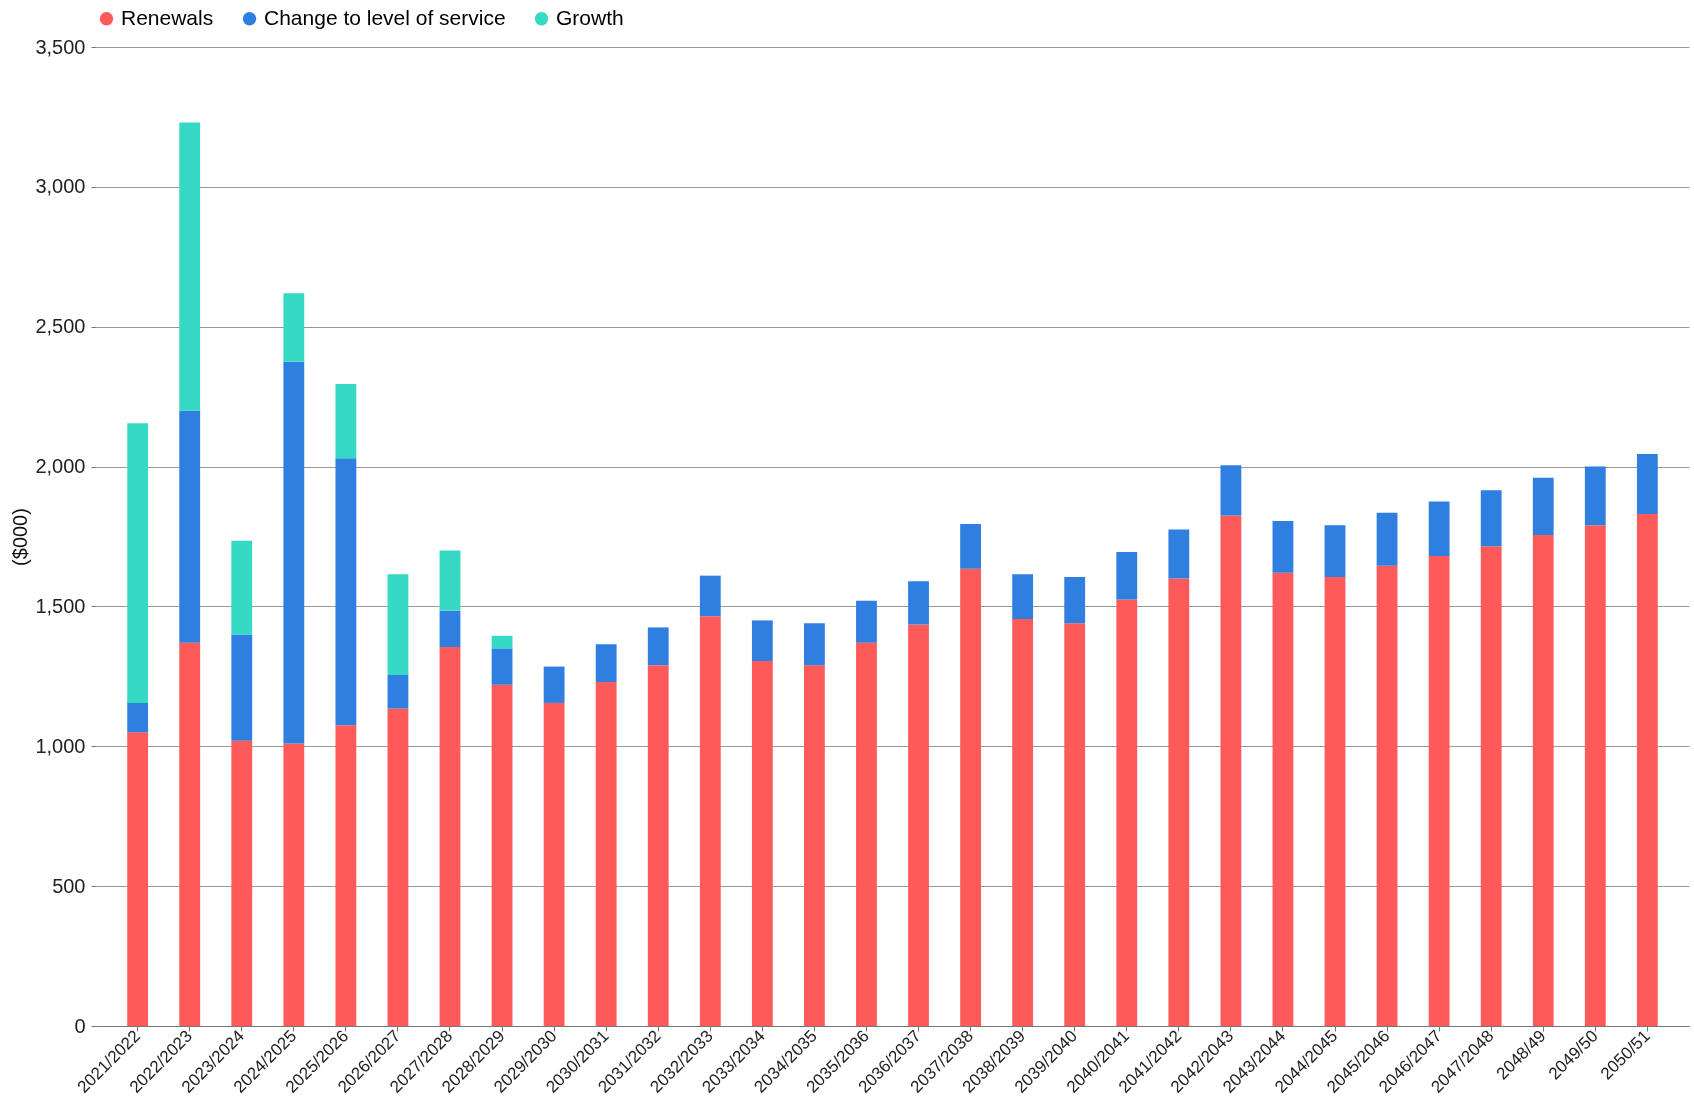 The image size is (1694, 1101). I want to click on y-tick-label: 3,500, so click(60, 46).